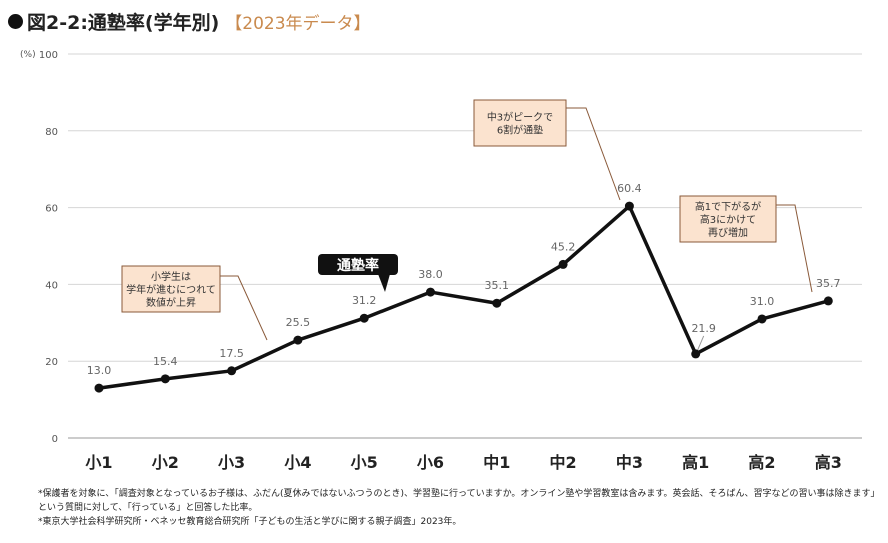  I want to click on x-tick-label: 高3, so click(828, 462).